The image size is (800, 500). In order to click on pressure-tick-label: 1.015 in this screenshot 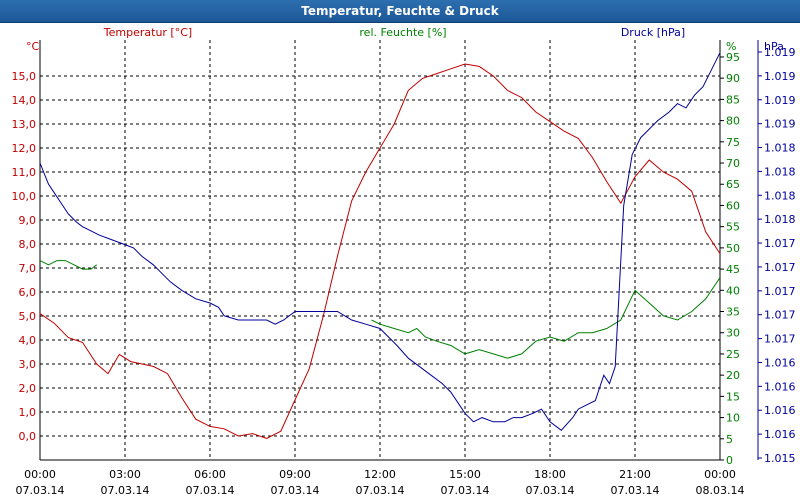, I will do `click(780, 458)`.